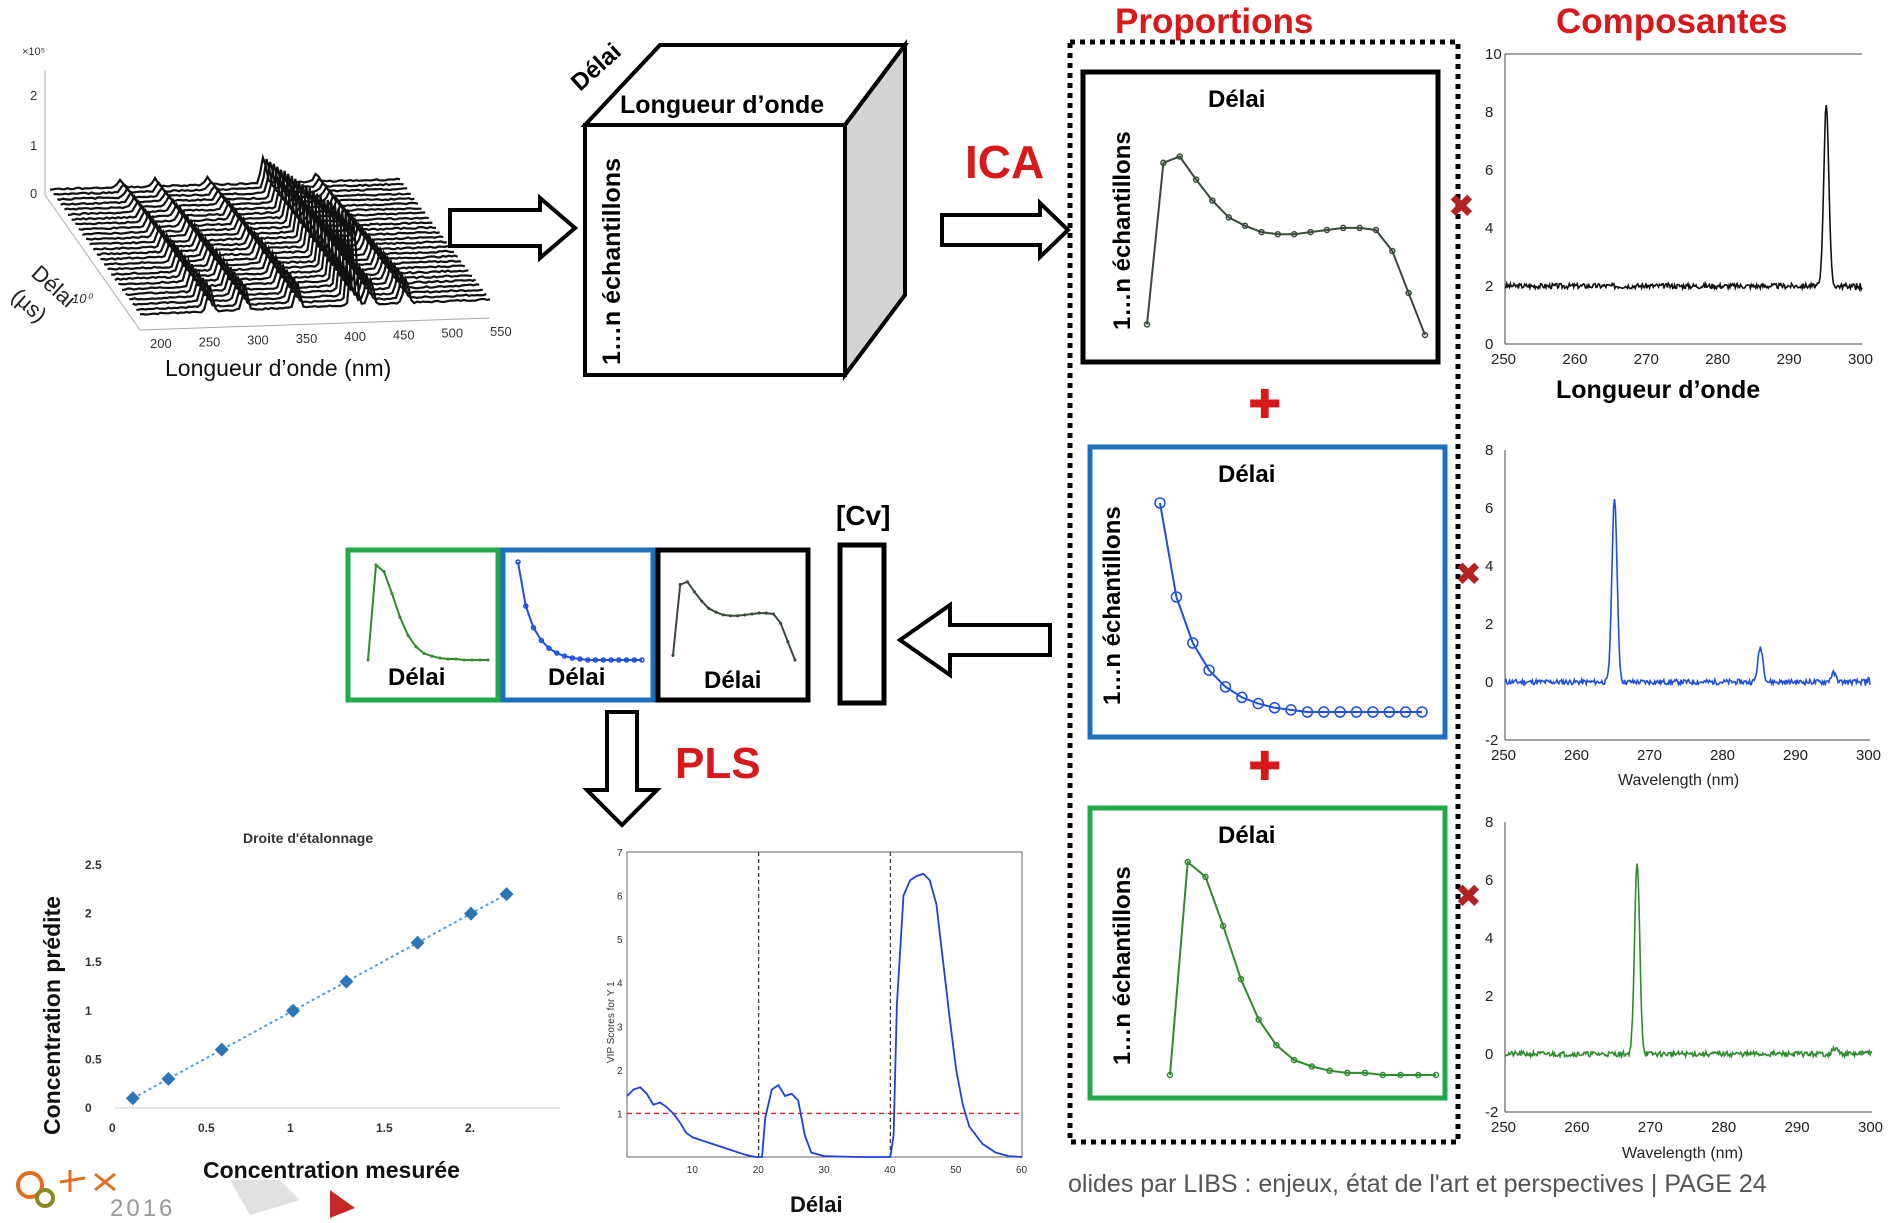  I want to click on component-x-tick: 270, so click(1650, 1127).